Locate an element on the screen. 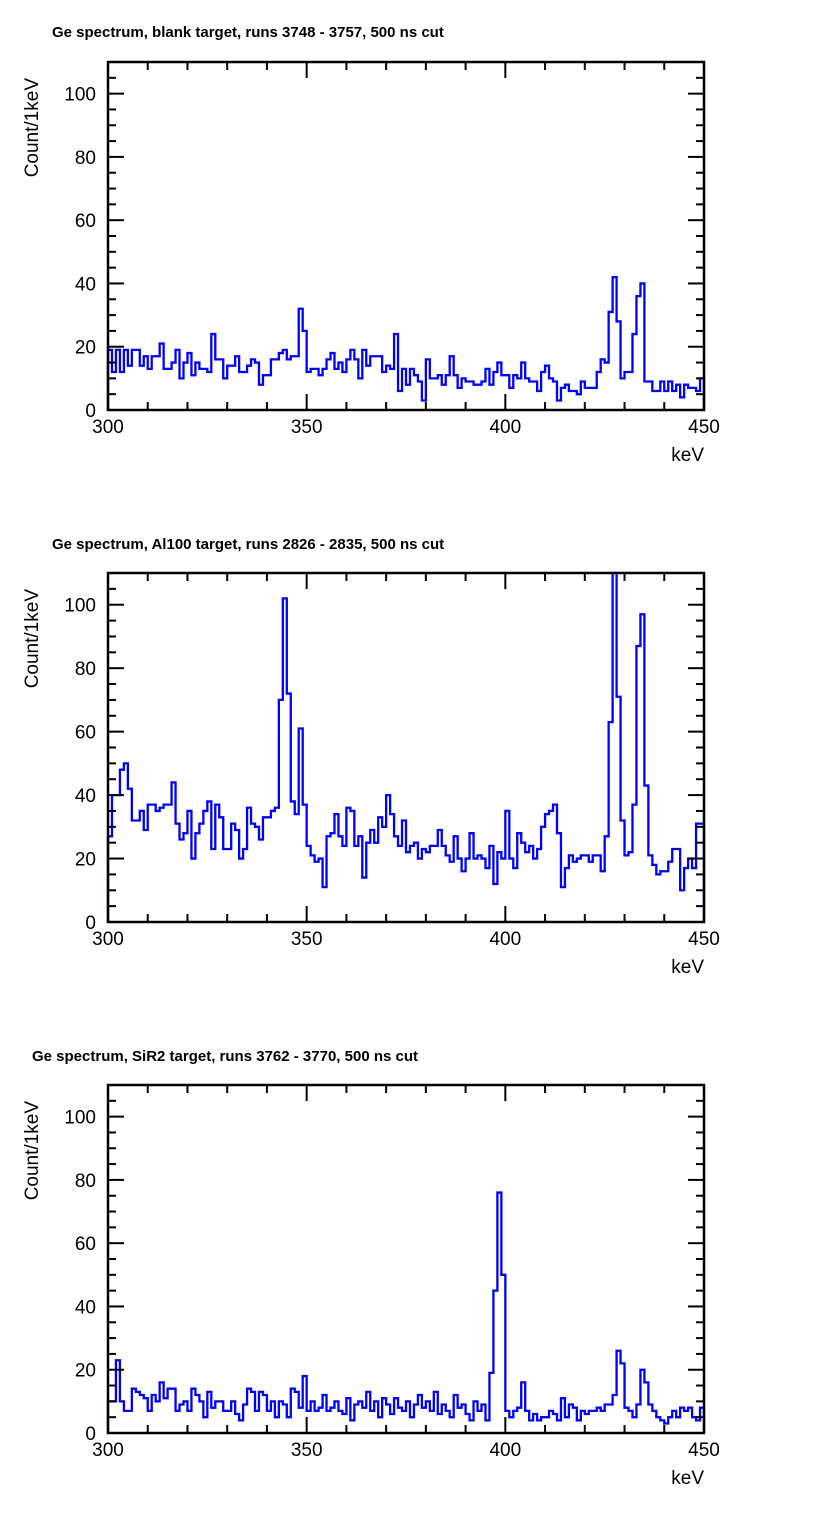  y-tick-label: 80 is located at coordinates (85, 1181).